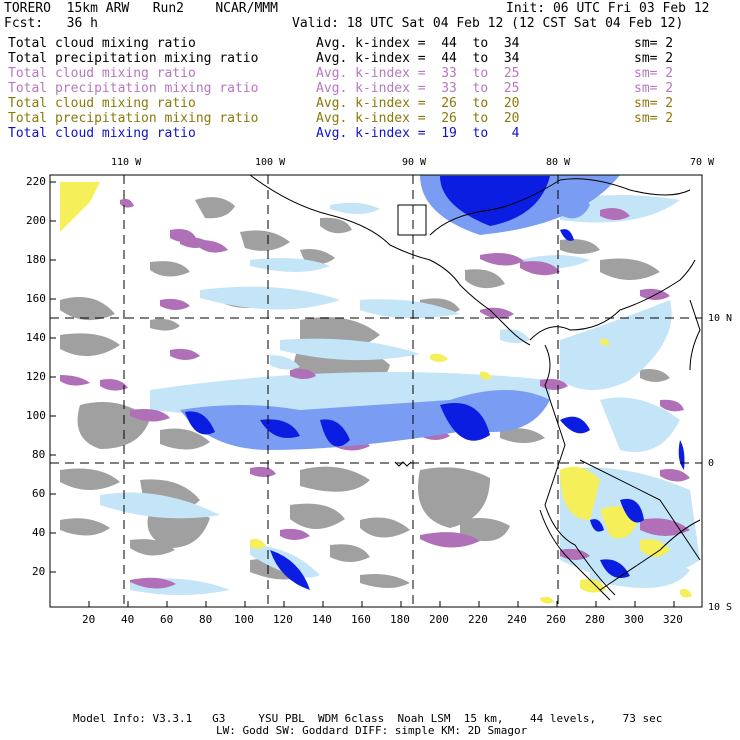 The height and width of the screenshot is (740, 740). What do you see at coordinates (418, 73) in the screenshot?
I see `legend-range-3: Avg. k-index = 33 to 25` at bounding box center [418, 73].